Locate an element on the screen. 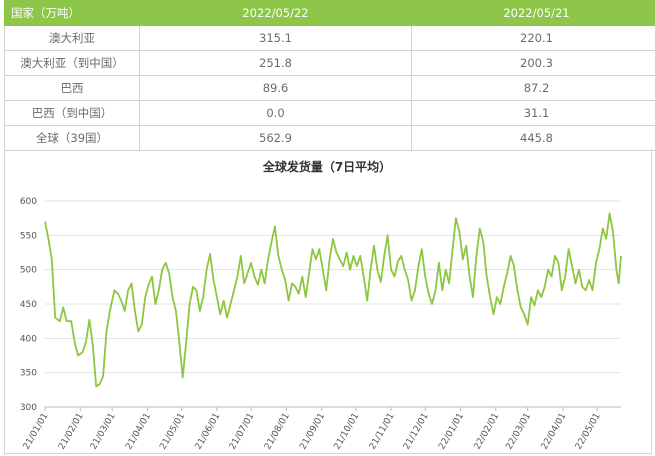  table-row: 巴西（到中国） 0.0 31.1 is located at coordinates (329, 113).